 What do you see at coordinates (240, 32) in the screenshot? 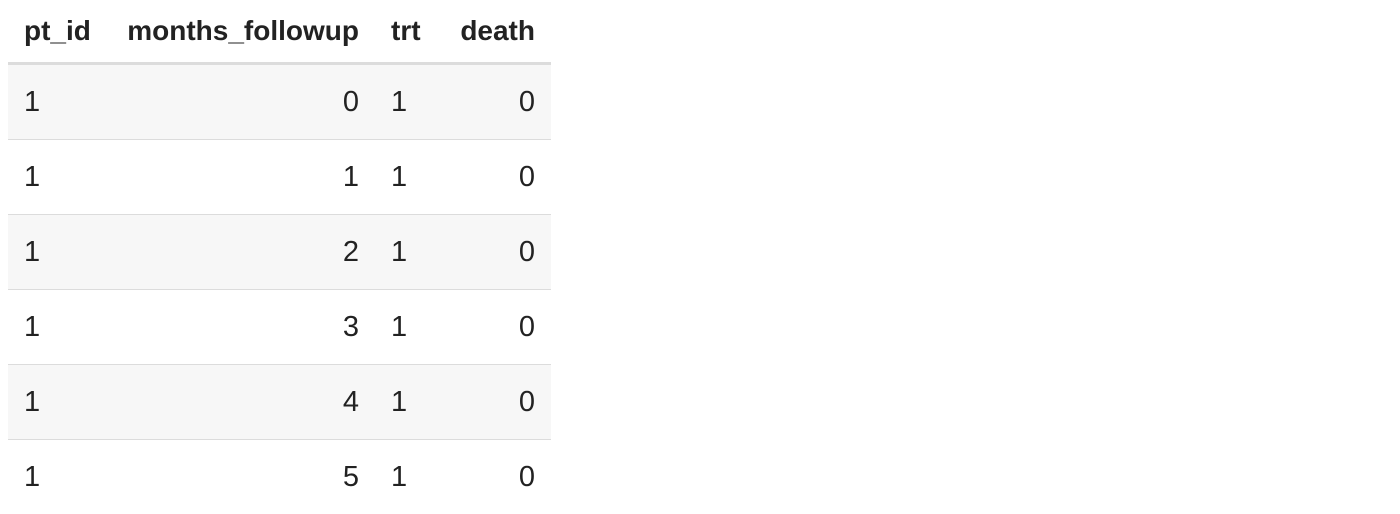
I see `column-header-months-followup: months_followup` at bounding box center [240, 32].